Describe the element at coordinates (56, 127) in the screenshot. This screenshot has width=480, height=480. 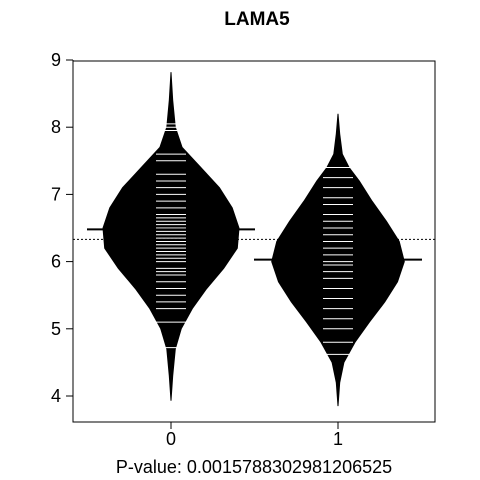
I see `y-tick-label: 8` at that location.